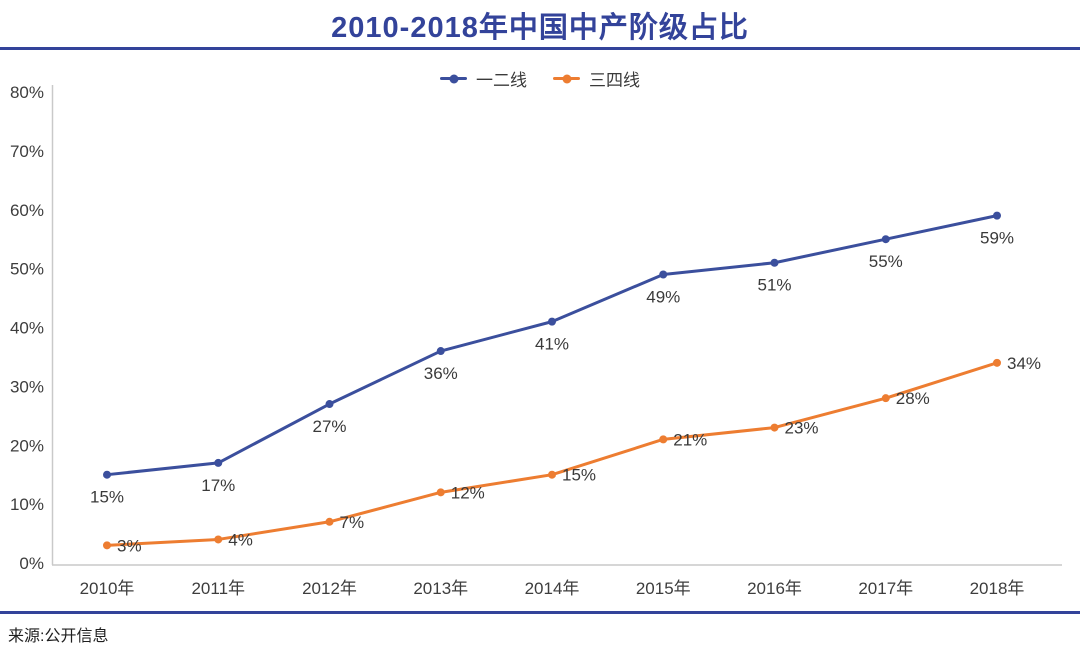 Image resolution: width=1080 pixels, height=652 pixels. What do you see at coordinates (453, 78) in the screenshot?
I see `tier12-line-marker-icon` at bounding box center [453, 78].